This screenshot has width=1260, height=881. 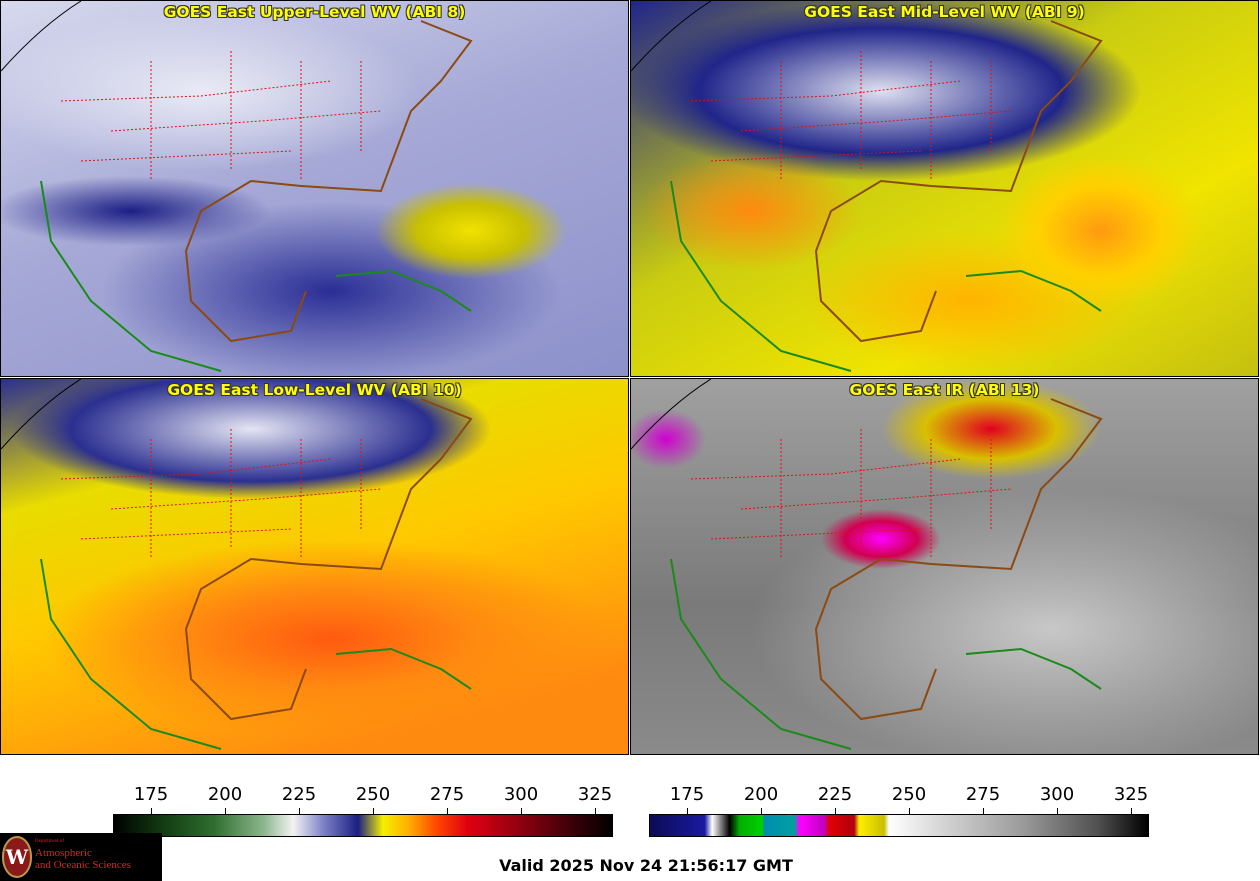 What do you see at coordinates (983, 794) in the screenshot?
I see `ir-tick-label: 275` at bounding box center [983, 794].